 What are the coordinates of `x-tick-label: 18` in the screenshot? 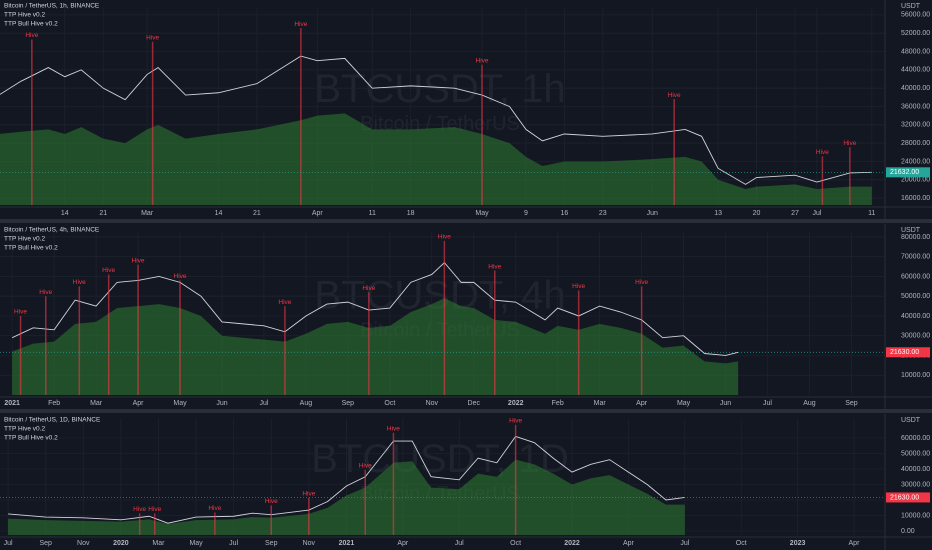 It's located at (411, 213).